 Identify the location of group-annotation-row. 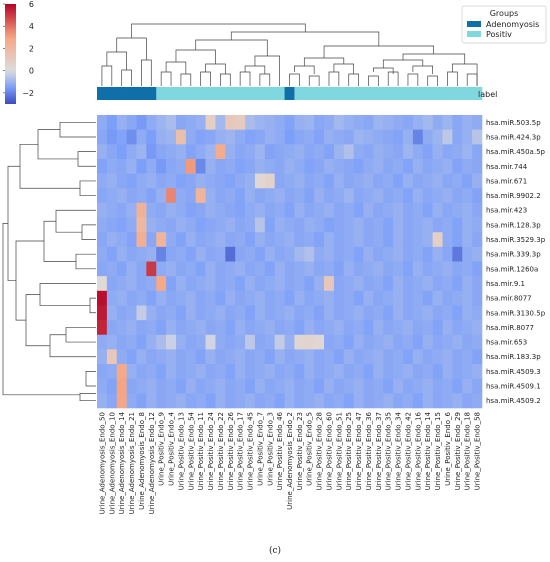
(290, 93).